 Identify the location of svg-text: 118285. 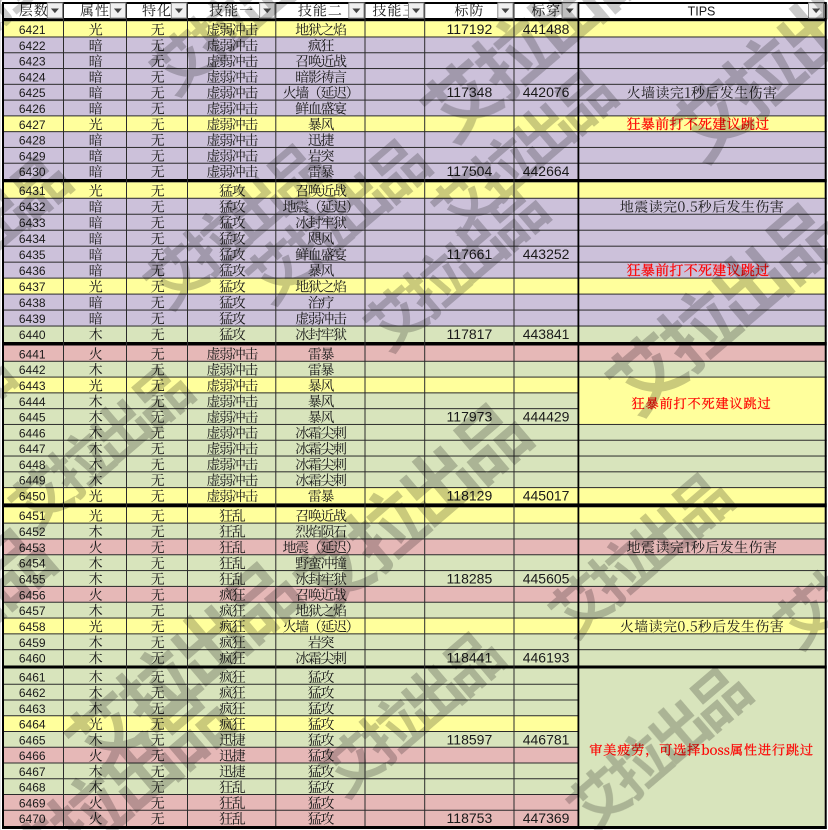
(470, 579).